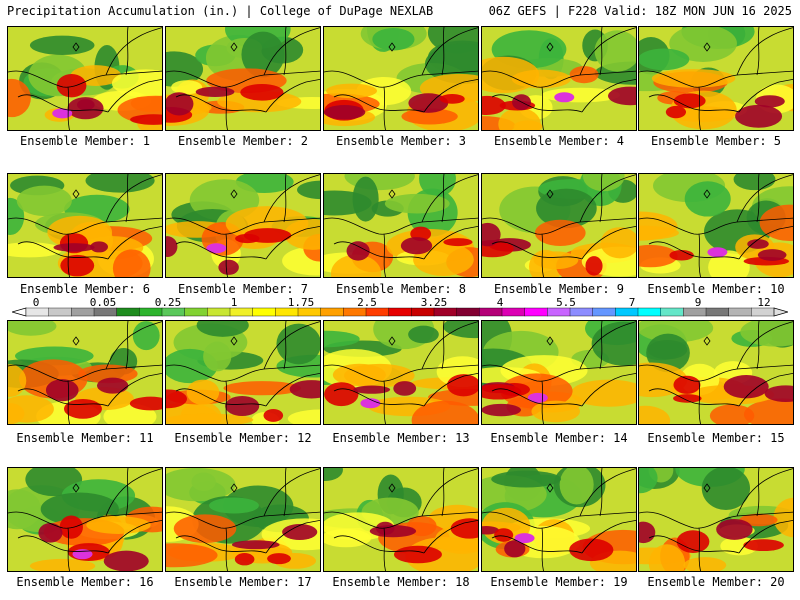  I want to click on colorbar-tick-label: 0.25, so click(168, 303).